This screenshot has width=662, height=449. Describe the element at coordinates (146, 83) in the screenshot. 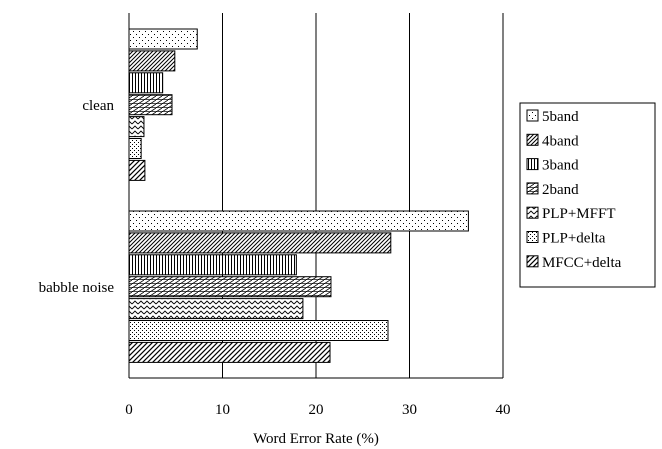

I see `bar-3band-clean` at that location.